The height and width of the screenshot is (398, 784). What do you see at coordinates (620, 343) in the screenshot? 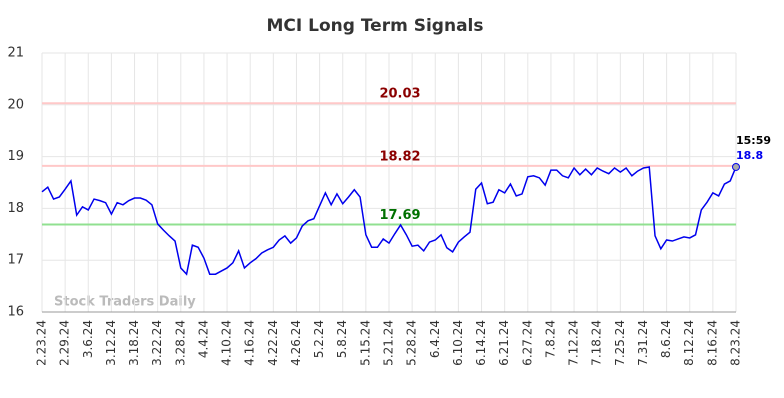
I see `x-tick-label: 7.25.24` at bounding box center [620, 343].